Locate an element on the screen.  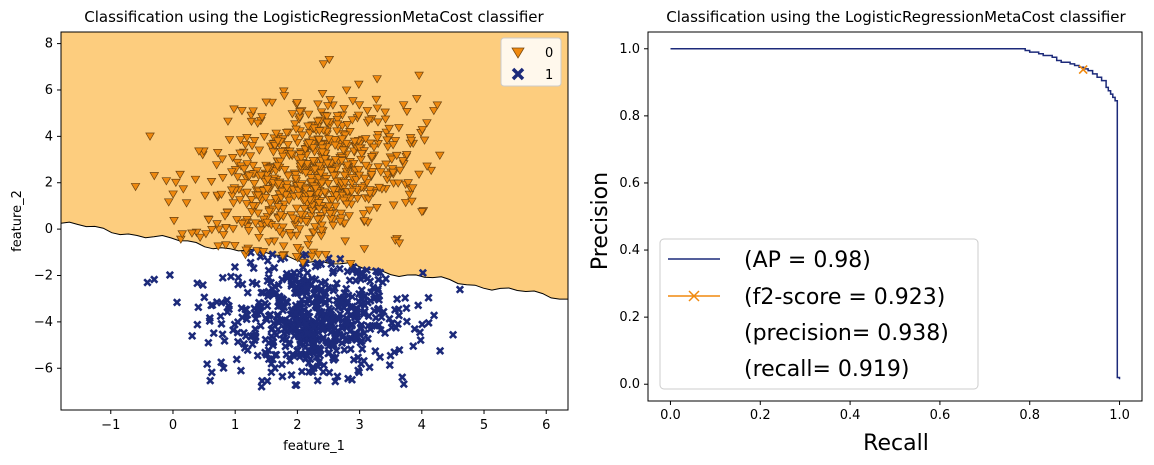
y-tick-label: 0.2 is located at coordinates (629, 317).